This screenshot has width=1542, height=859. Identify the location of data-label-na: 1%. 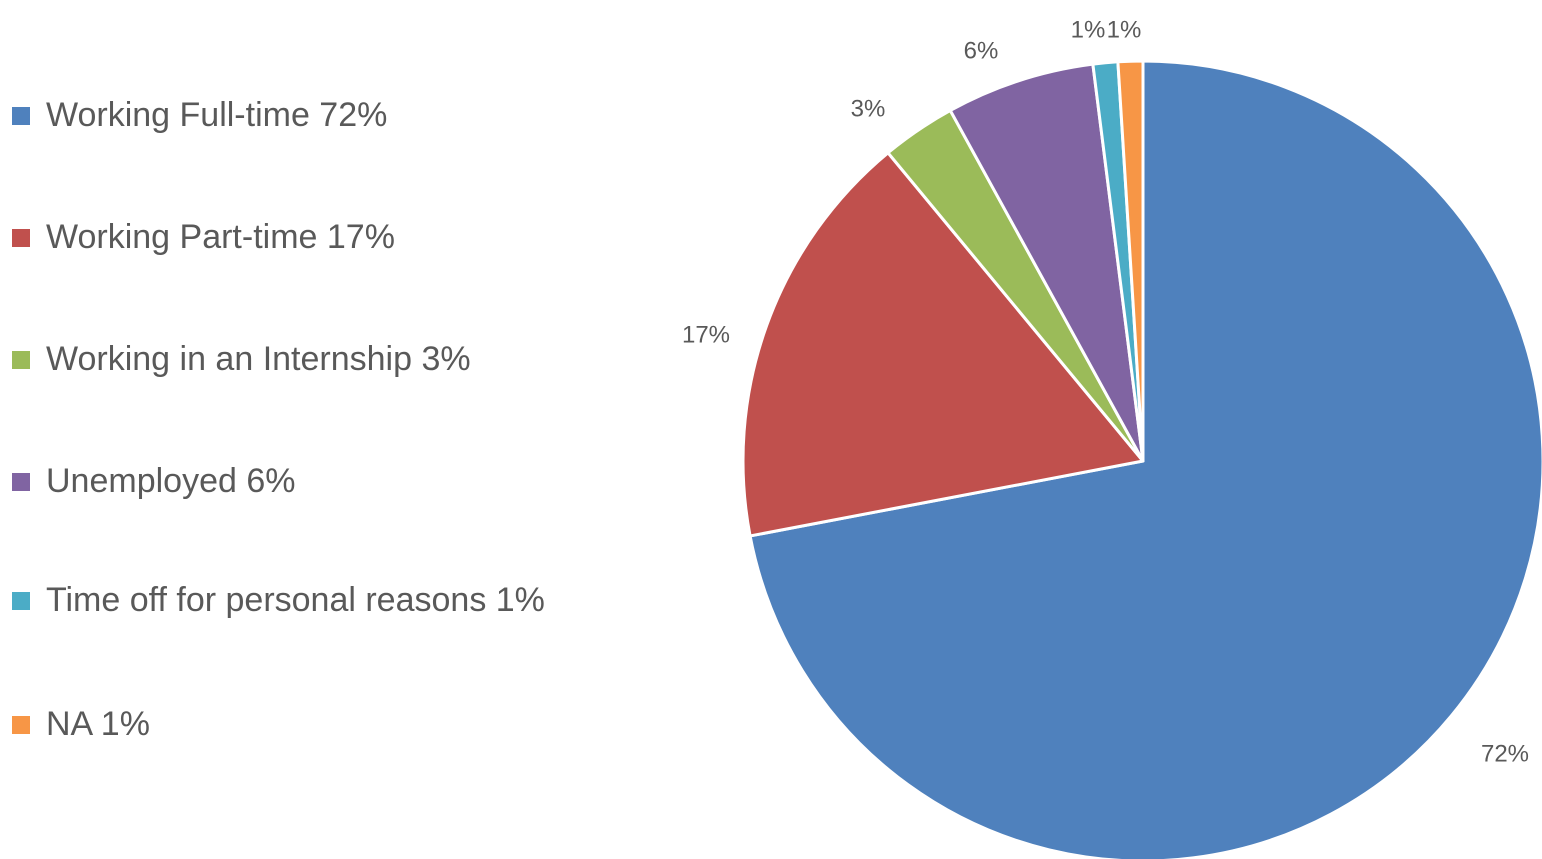
(1124, 29).